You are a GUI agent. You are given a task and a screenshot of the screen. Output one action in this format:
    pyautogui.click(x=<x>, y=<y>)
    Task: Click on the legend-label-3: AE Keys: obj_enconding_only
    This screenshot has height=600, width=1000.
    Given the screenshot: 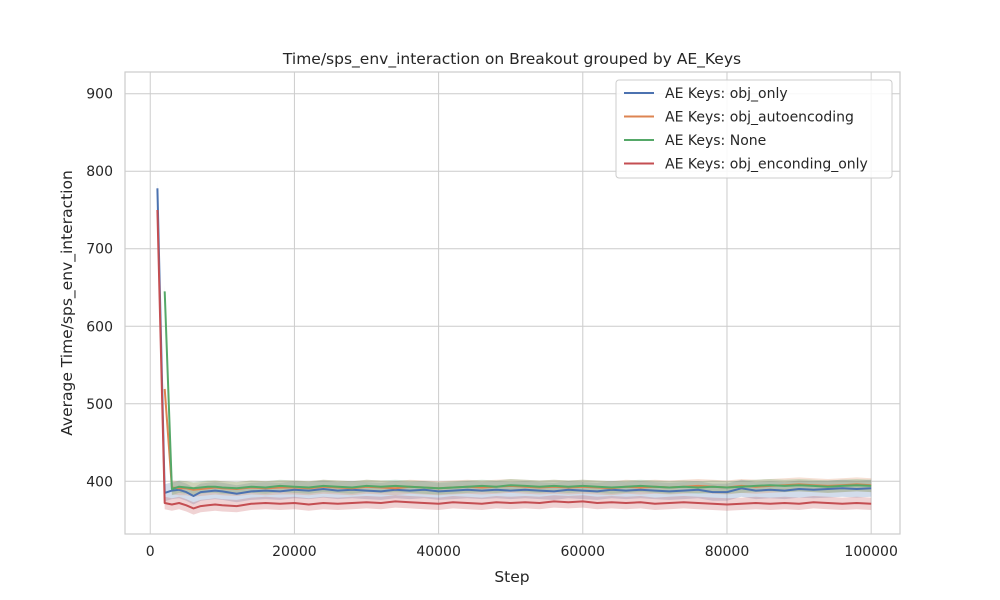 What is the action you would take?
    pyautogui.click(x=766, y=165)
    